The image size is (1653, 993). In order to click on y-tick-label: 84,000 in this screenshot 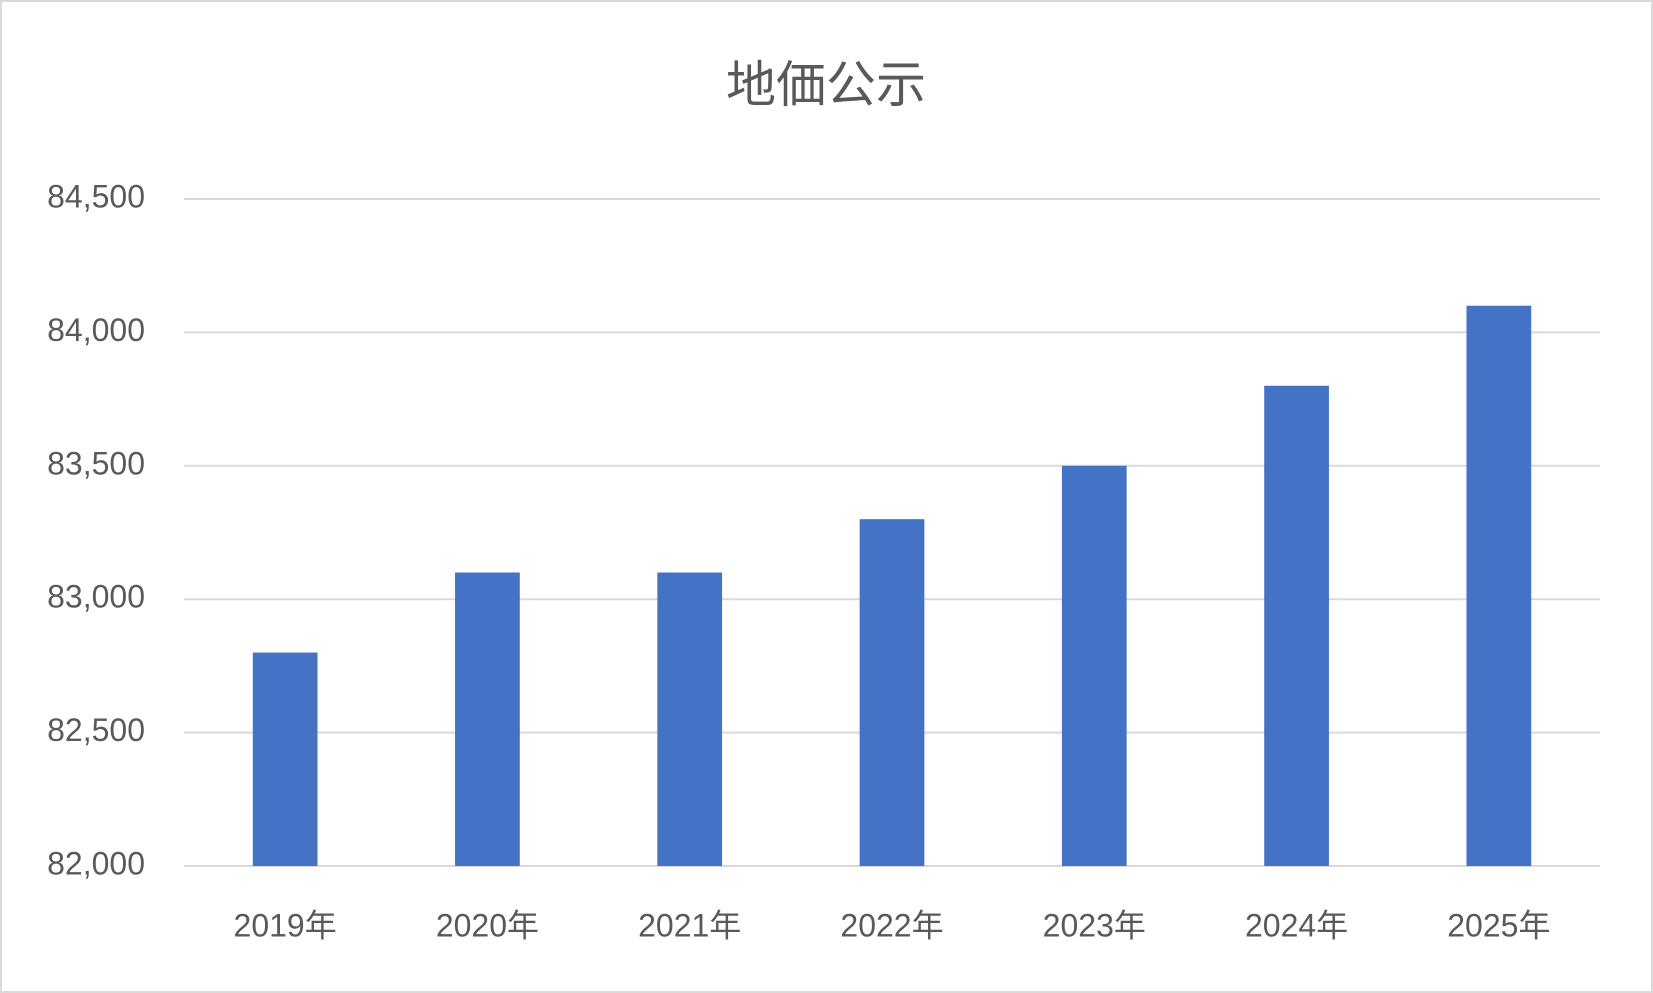, I will do `click(96, 330)`.